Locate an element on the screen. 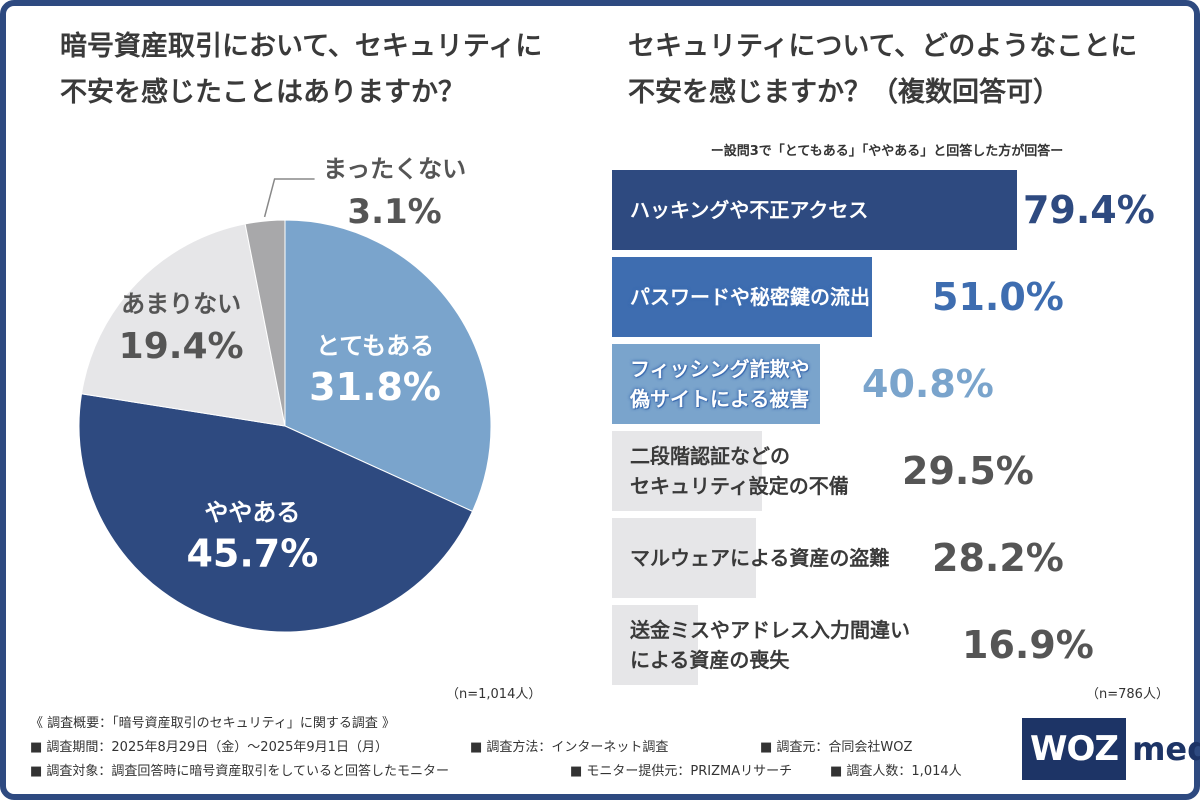 The height and width of the screenshot is (800, 1200). bar-category-label-2: パスワードや秘密鍵の流出 is located at coordinates (800, 297).